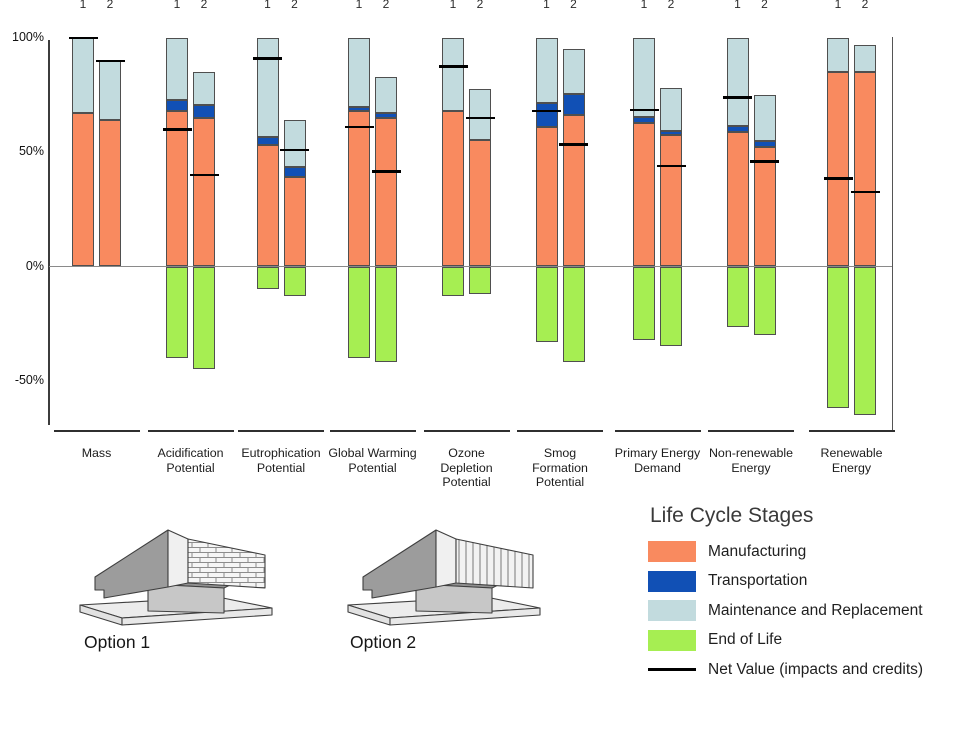 The height and width of the screenshot is (735, 960). What do you see at coordinates (226, 563) in the screenshot?
I see `brick-facade` at bounding box center [226, 563].